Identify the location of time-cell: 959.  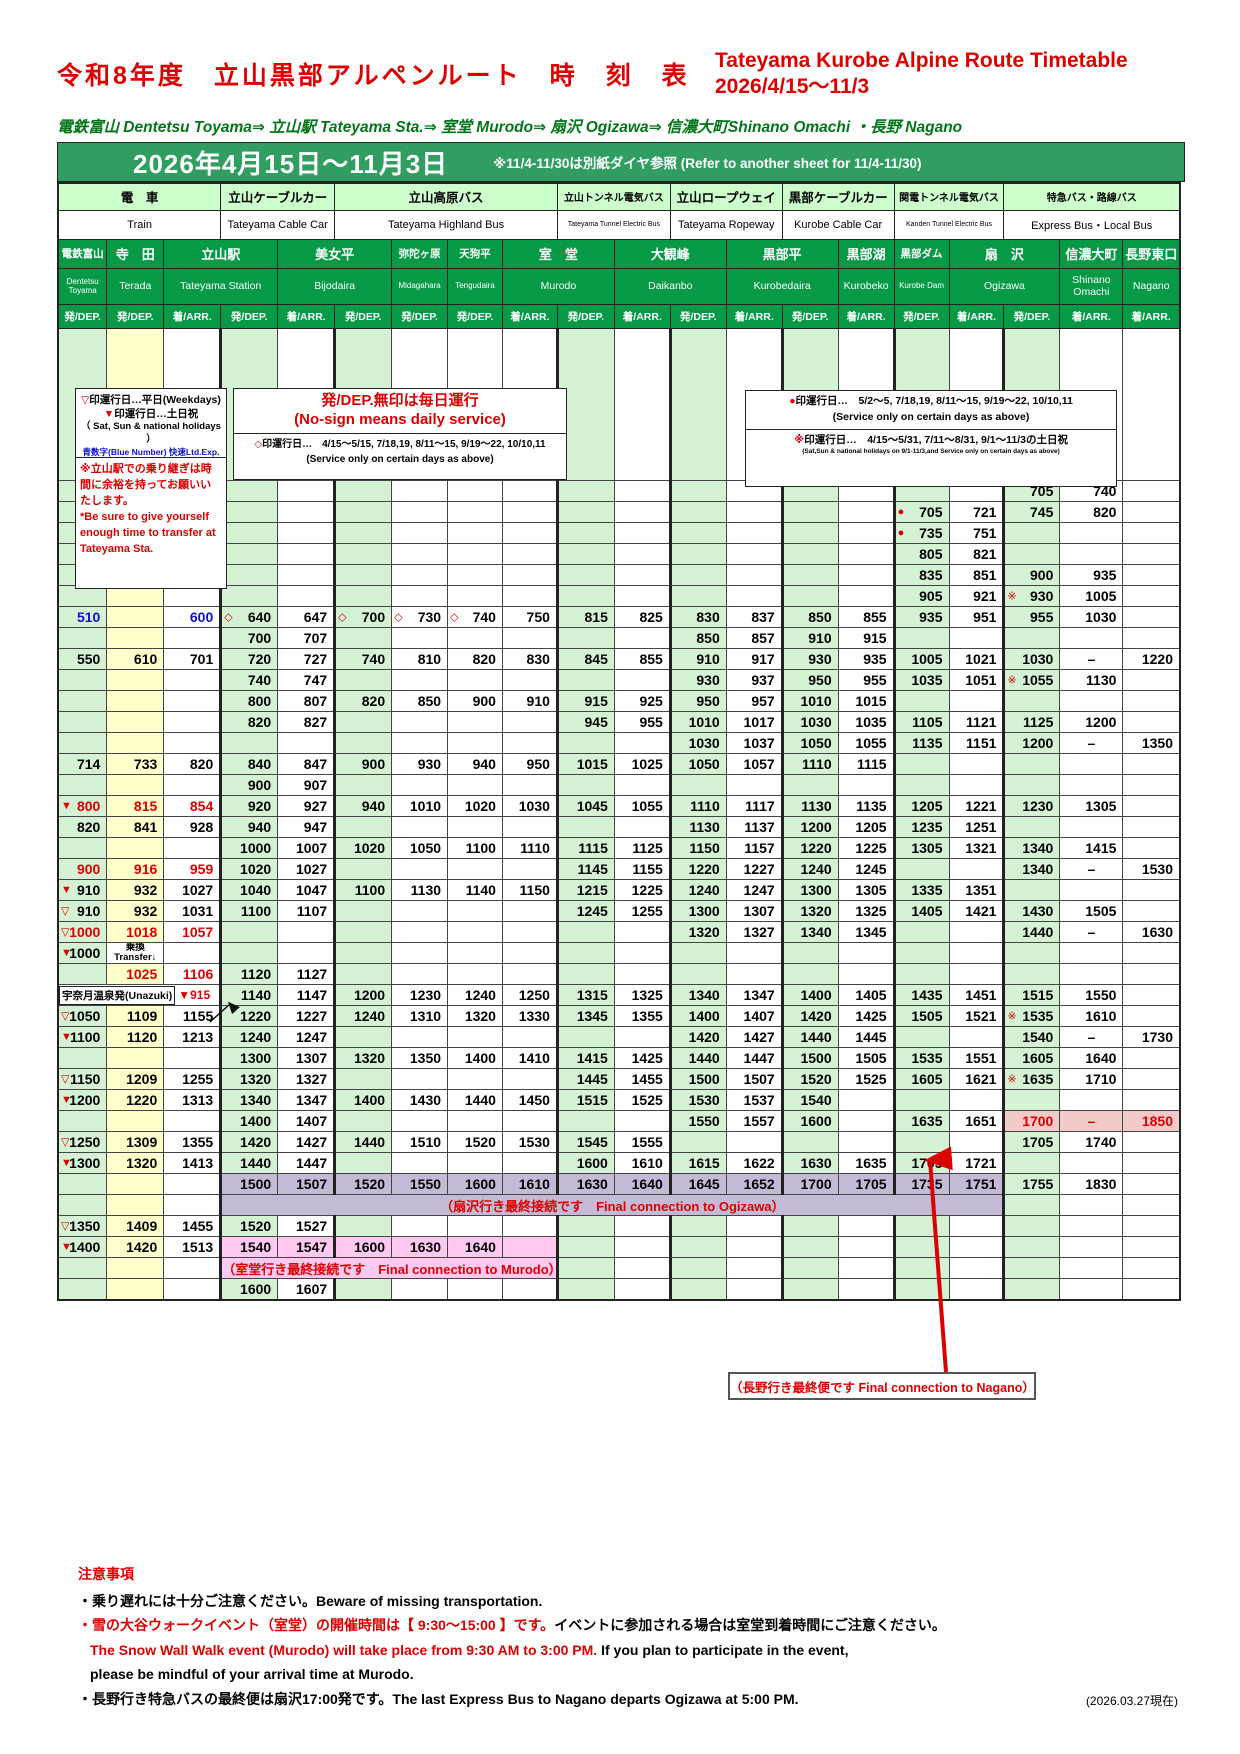
(192, 868).